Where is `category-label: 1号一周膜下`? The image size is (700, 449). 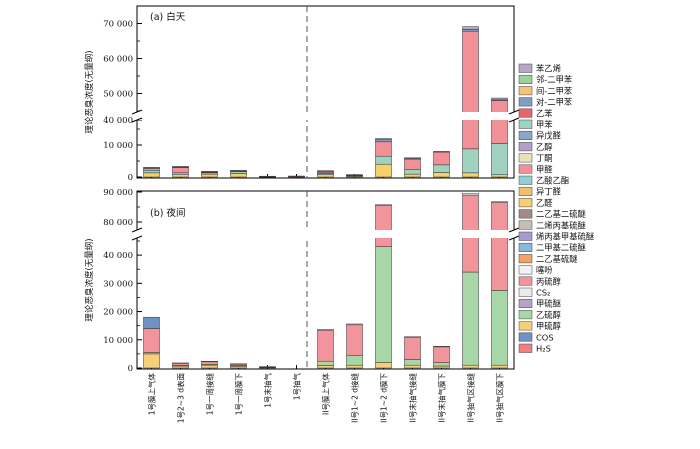 category-label: 1号一周膜下 is located at coordinates (239, 394).